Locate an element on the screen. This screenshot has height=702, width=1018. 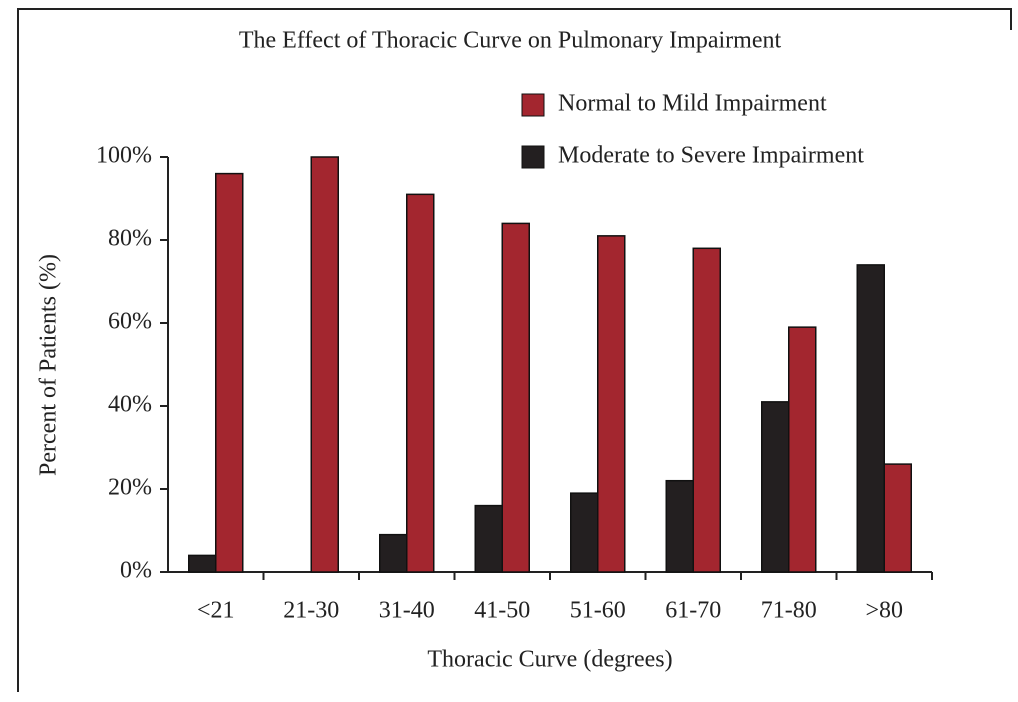
y-tick-label: 40% is located at coordinates (130, 405).